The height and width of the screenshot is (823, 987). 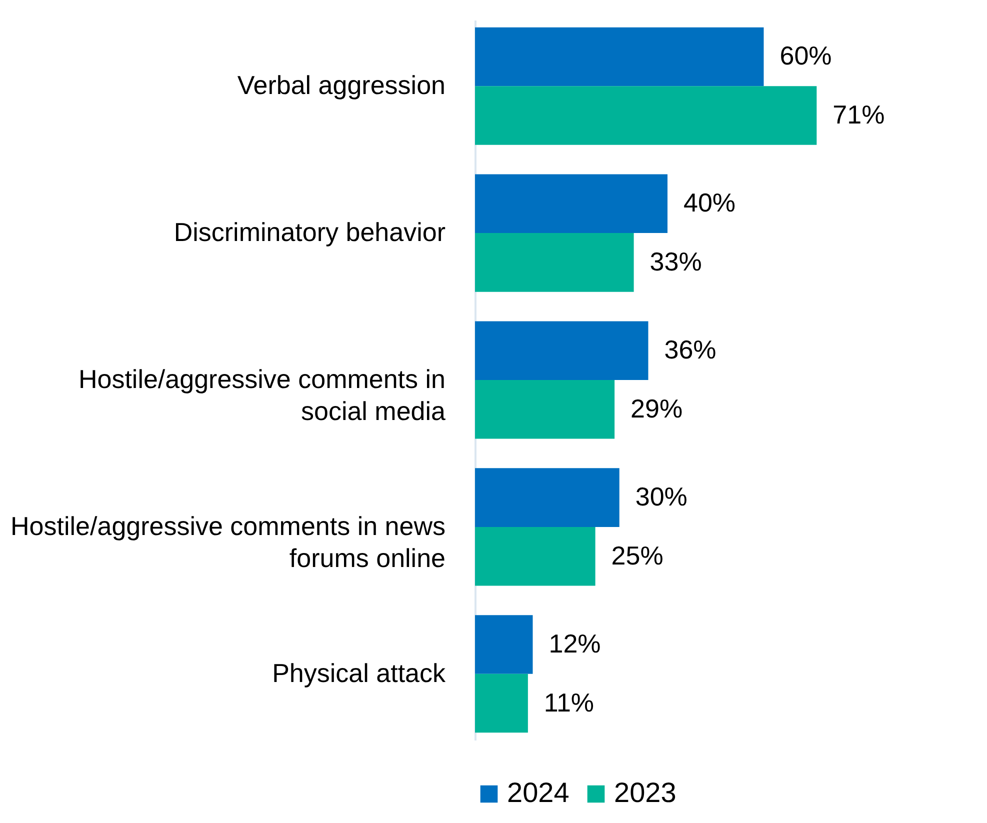 What do you see at coordinates (538, 792) in the screenshot?
I see `legend-label: 2024` at bounding box center [538, 792].